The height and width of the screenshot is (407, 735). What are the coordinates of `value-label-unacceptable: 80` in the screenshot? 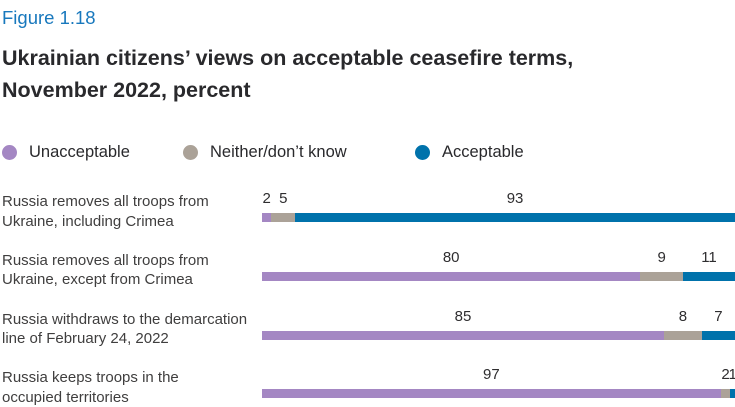 It's located at (451, 257).